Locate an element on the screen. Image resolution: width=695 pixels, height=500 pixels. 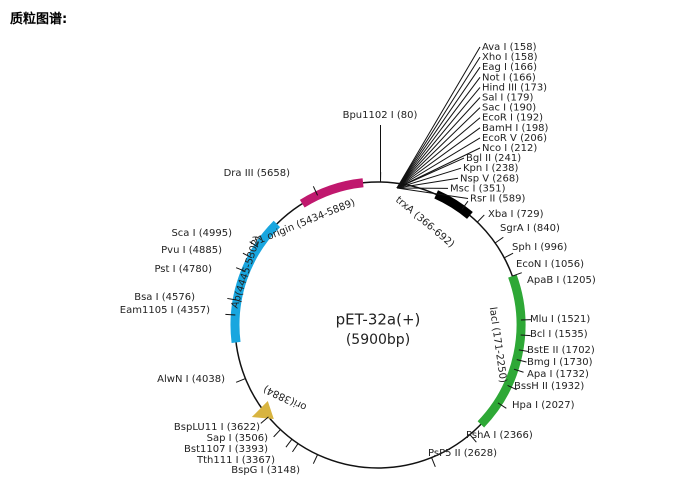
site-label: Eag I (166) is located at coordinates (509, 67).